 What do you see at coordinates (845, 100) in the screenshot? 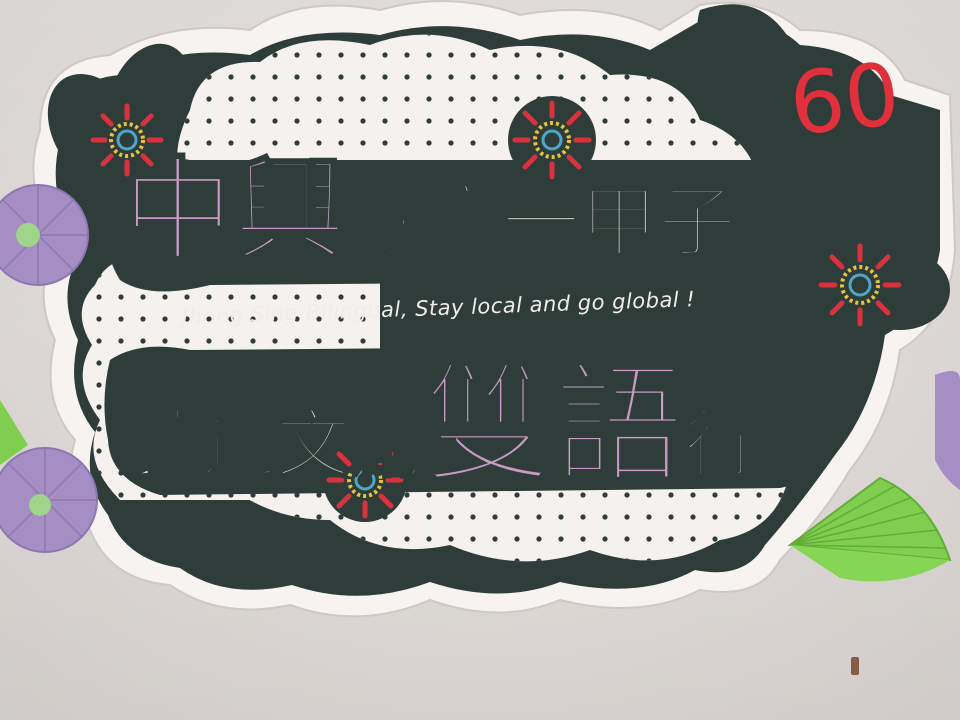
I see `anniversary-number: 60` at bounding box center [845, 100].